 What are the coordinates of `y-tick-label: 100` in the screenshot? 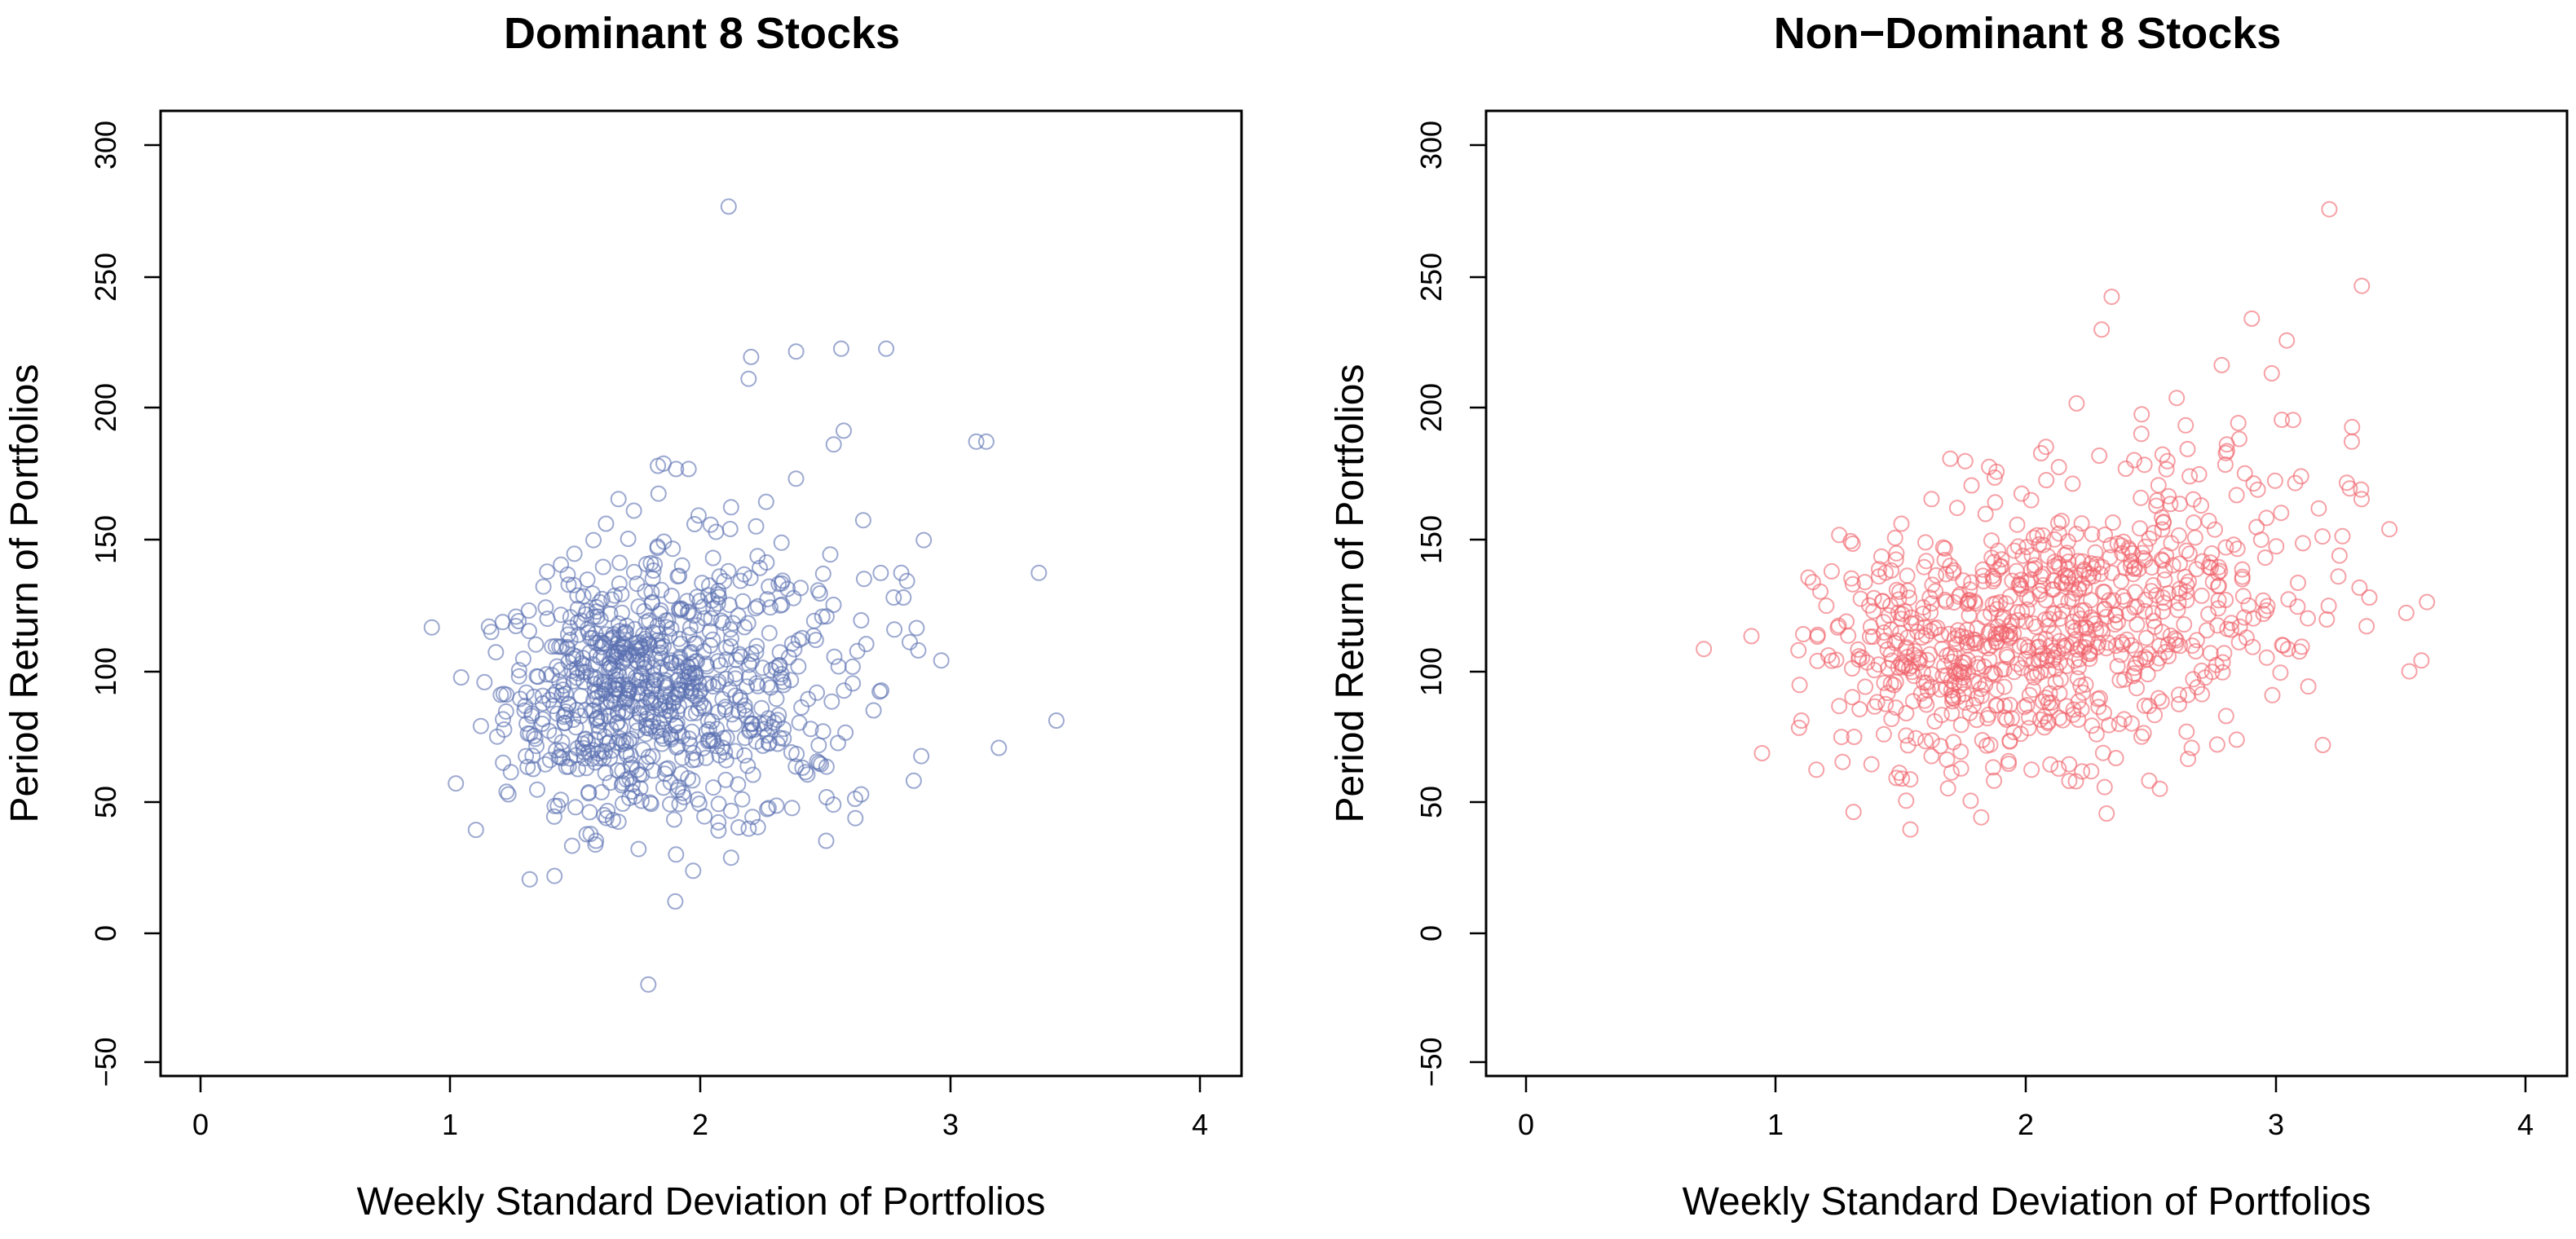 It's located at (105, 671).